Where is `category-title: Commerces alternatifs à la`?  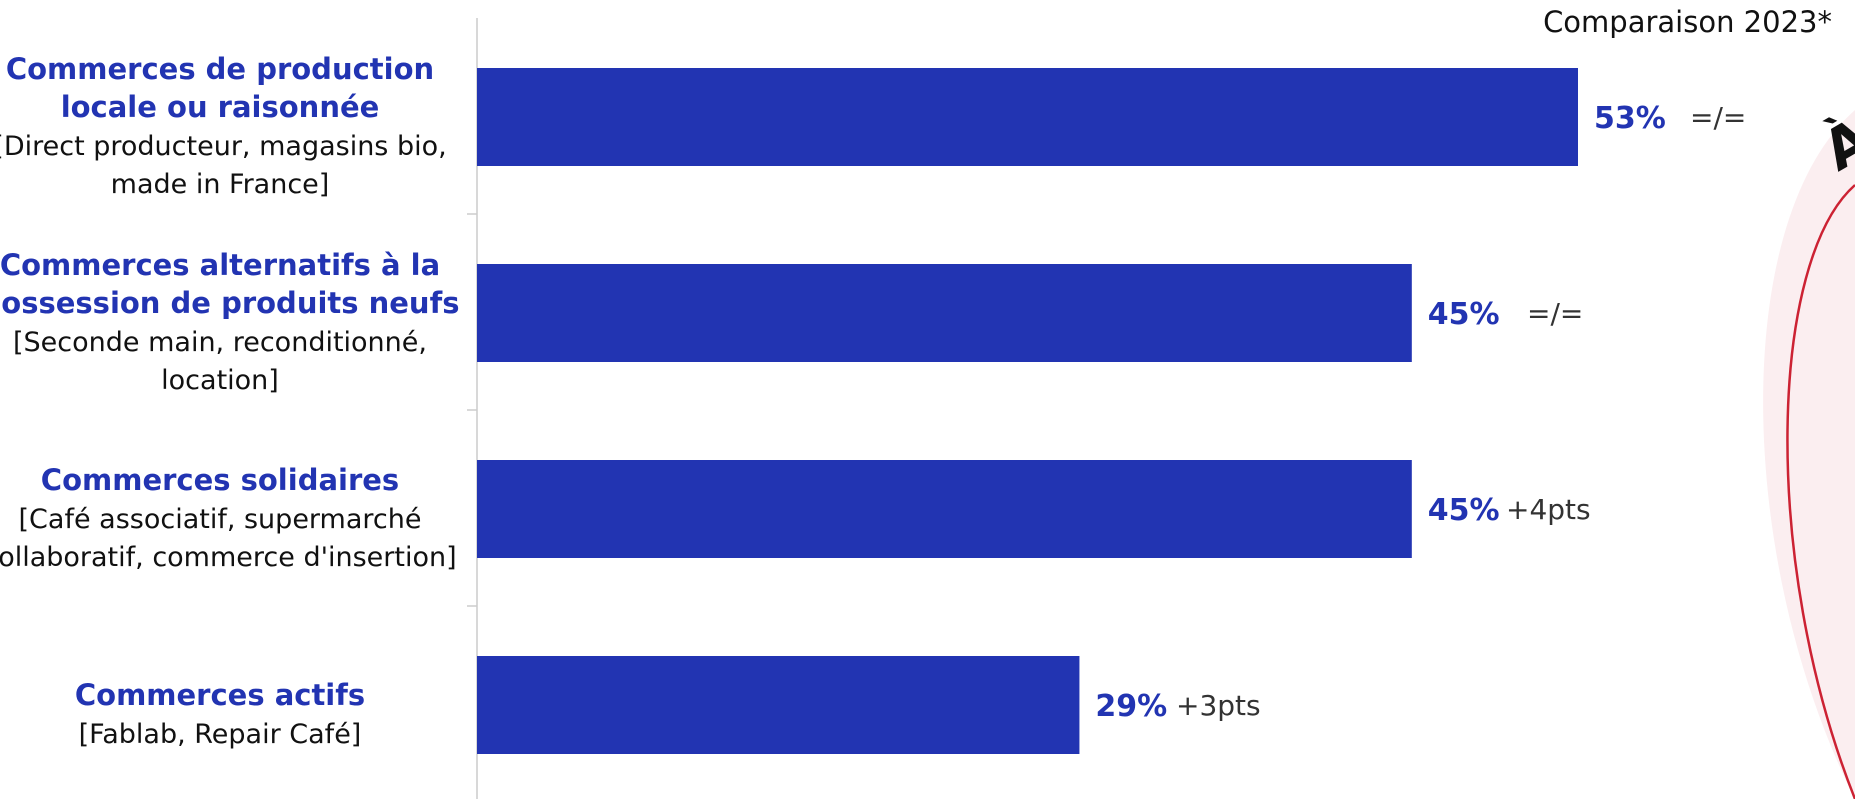
category-title: Commerces alternatifs à la is located at coordinates (220, 265).